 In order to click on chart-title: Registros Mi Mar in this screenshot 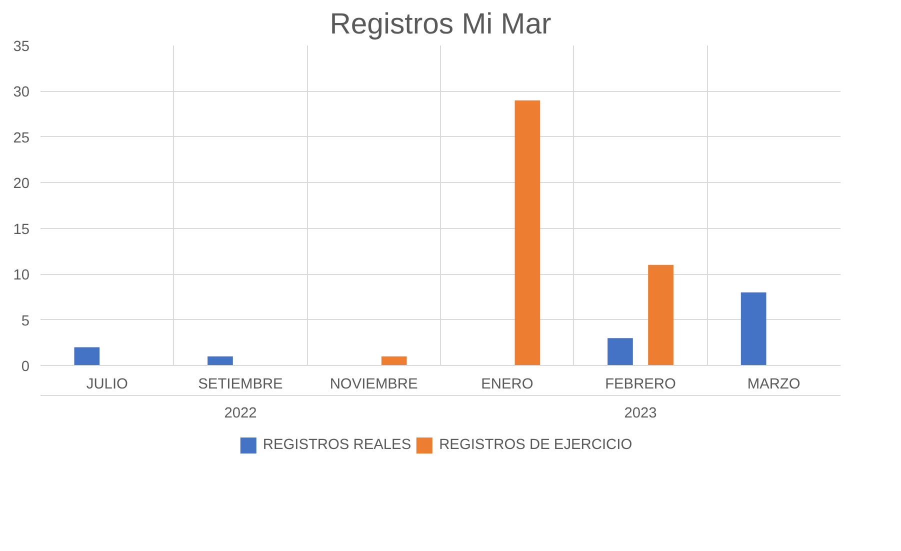, I will do `click(441, 24)`.